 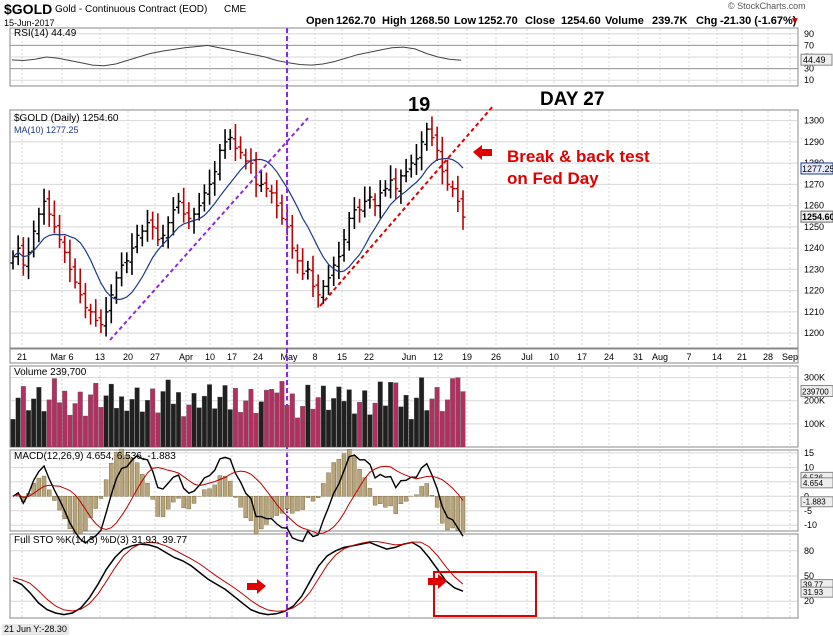 What do you see at coordinates (256, 586) in the screenshot?
I see `sto-arrow-icon` at bounding box center [256, 586].